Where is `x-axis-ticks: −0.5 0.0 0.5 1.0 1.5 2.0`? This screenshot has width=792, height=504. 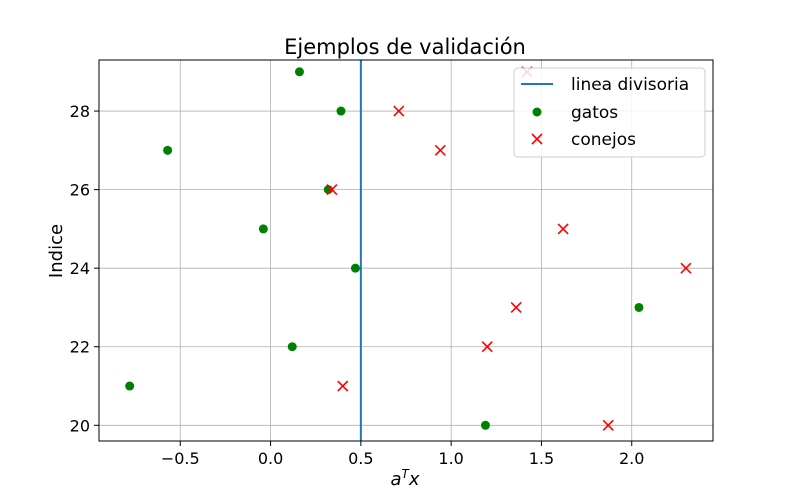 x-axis-ticks: −0.5 0.0 0.5 1.0 1.5 2.0 is located at coordinates (402, 454).